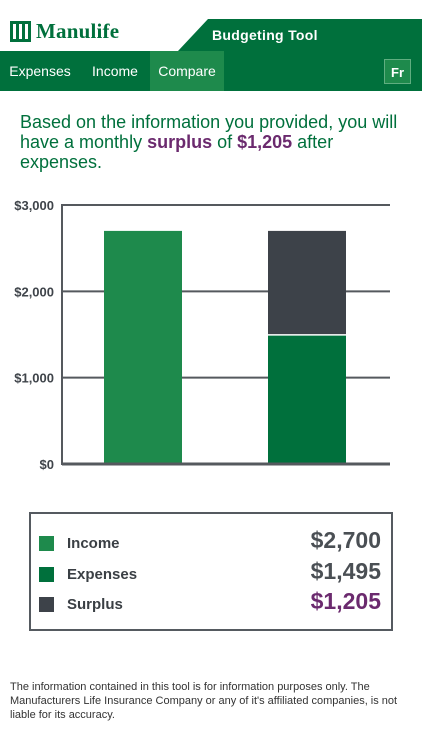 This screenshot has height=750, width=422. Describe the element at coordinates (187, 71) in the screenshot. I see `tab-compare: Compare` at that location.